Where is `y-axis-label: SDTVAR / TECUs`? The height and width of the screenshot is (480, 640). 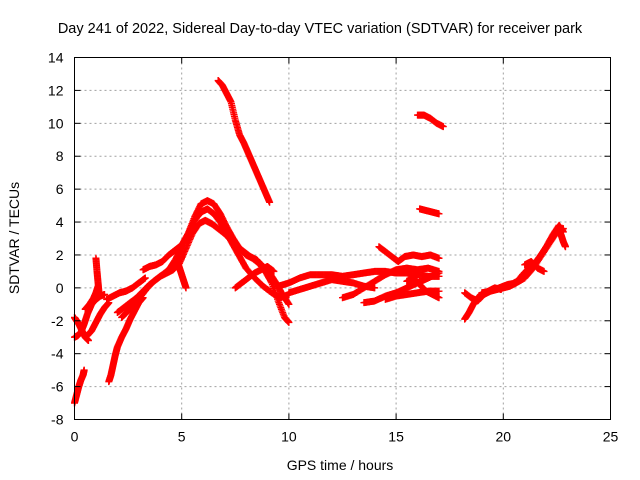 y-axis-label: SDTVAR / TECUs is located at coordinates (14, 238).